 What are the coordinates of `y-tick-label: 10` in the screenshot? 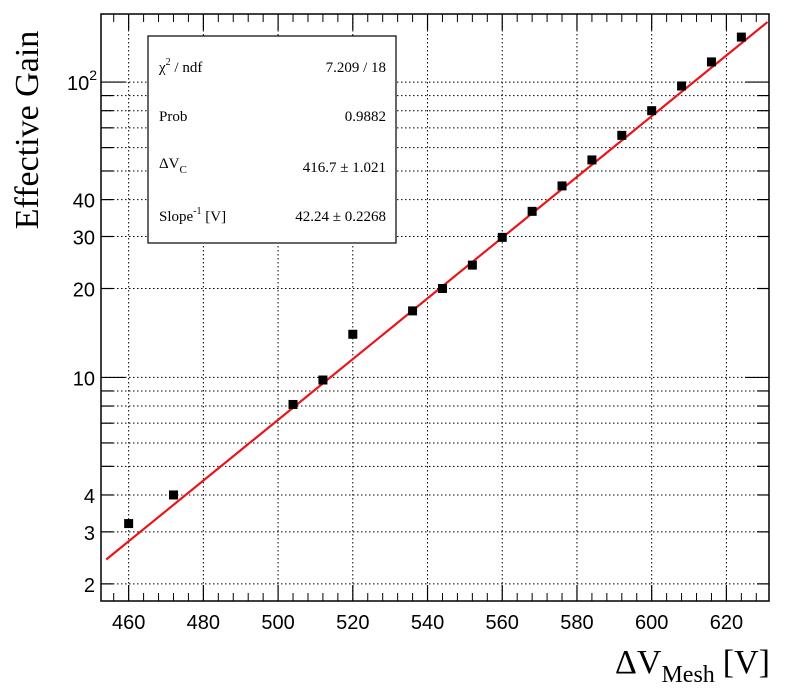 It's located at (84, 379).